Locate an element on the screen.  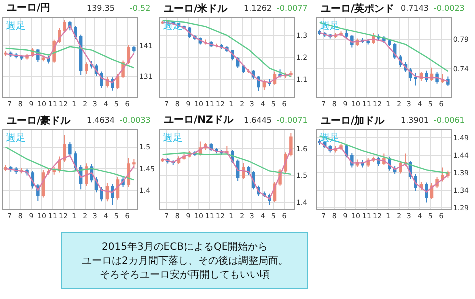
text: 1.4634 is located at coordinates (101, 120).